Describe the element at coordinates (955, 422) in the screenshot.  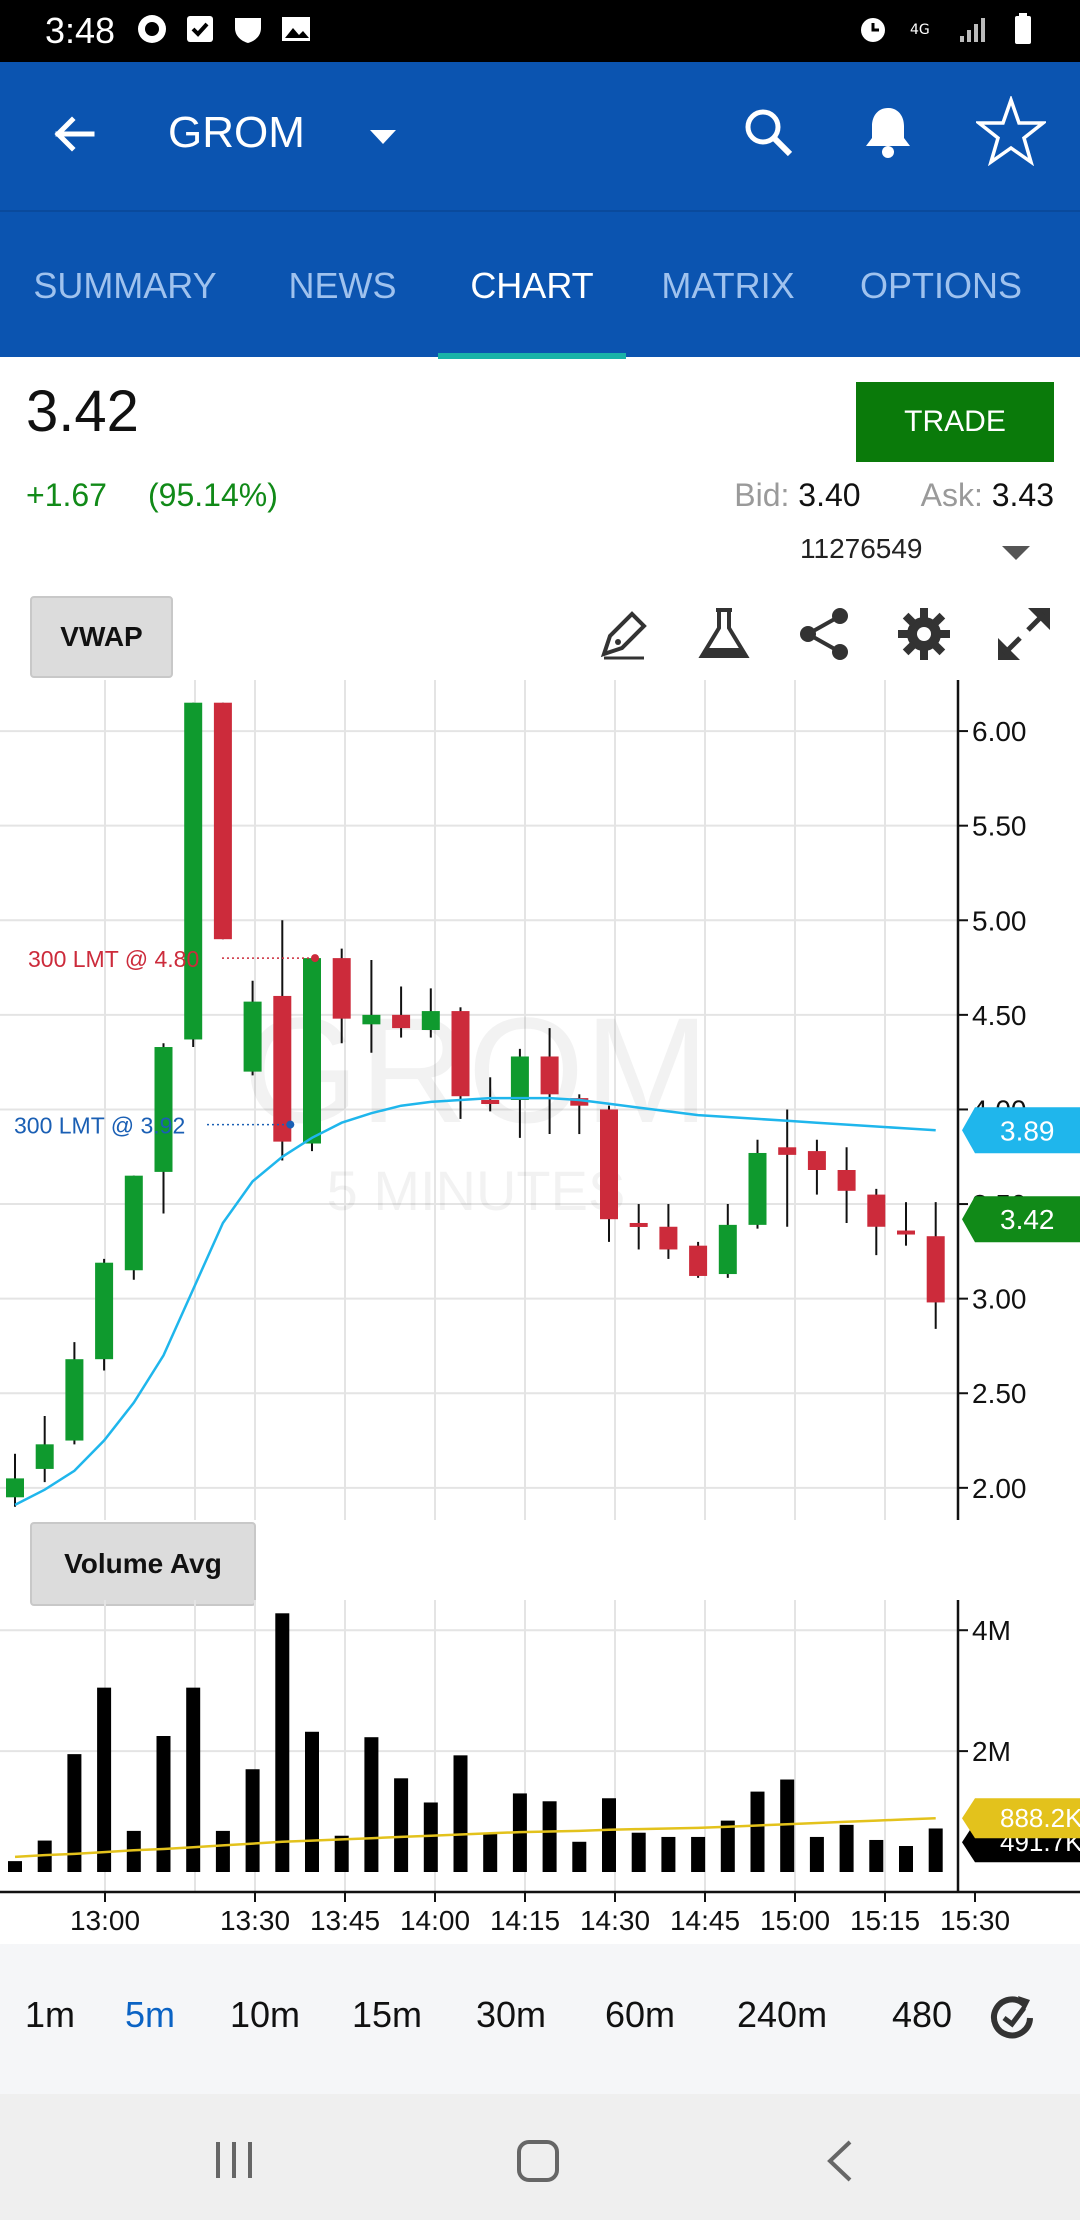
I see `trade-button: TRADE` at that location.